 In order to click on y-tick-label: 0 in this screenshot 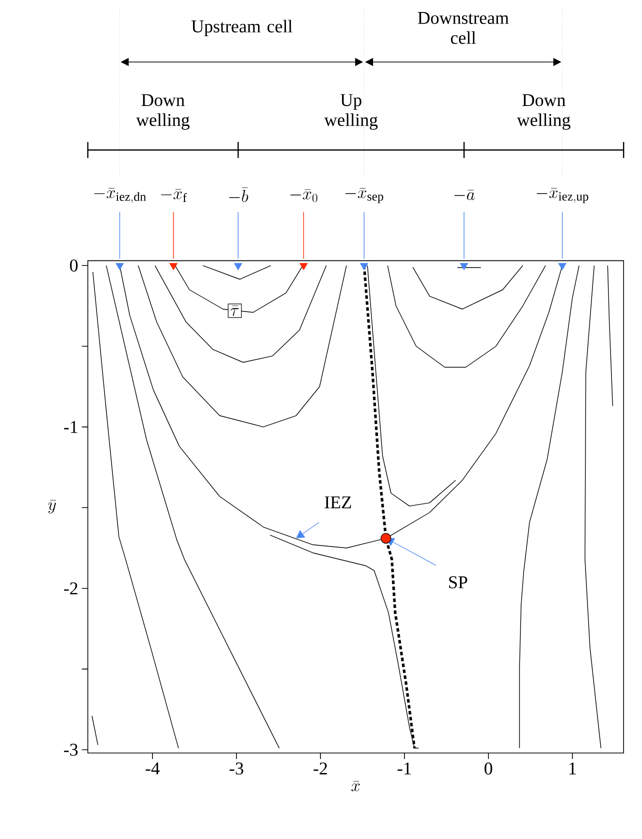, I will do `click(74, 265)`.